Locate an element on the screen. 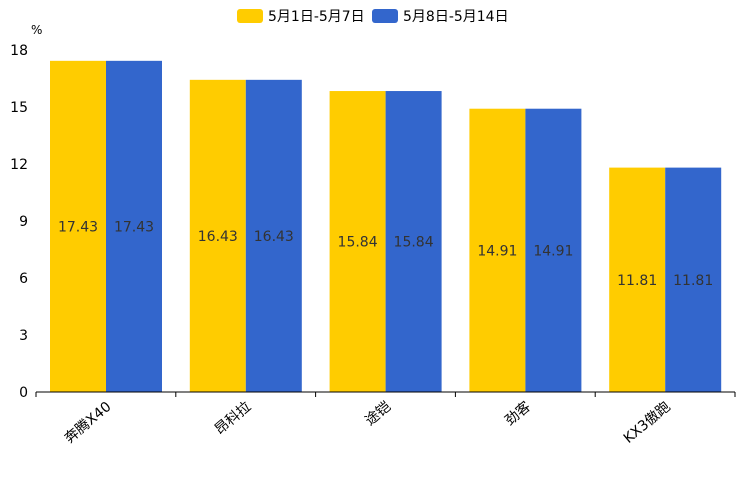 This screenshot has height=496, width=744. x-category-label: 奔腾X40 is located at coordinates (87, 422).